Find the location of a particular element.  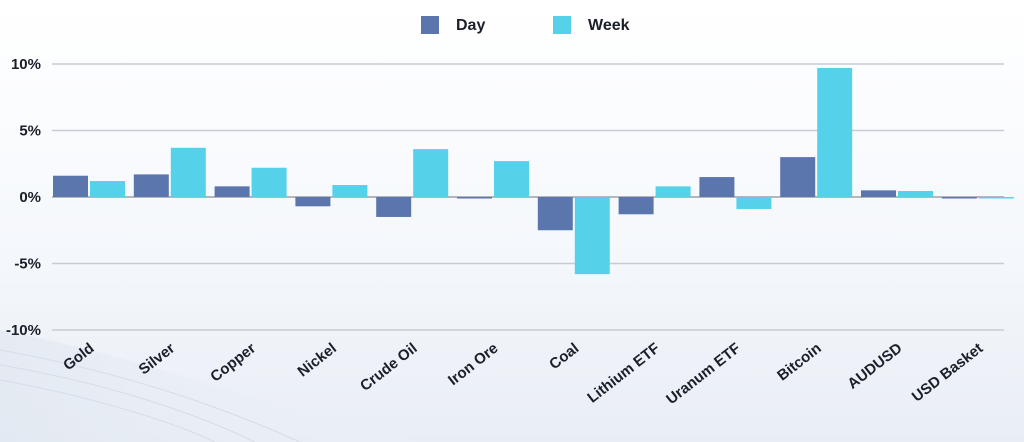

bar-week-audusd is located at coordinates (915, 194).